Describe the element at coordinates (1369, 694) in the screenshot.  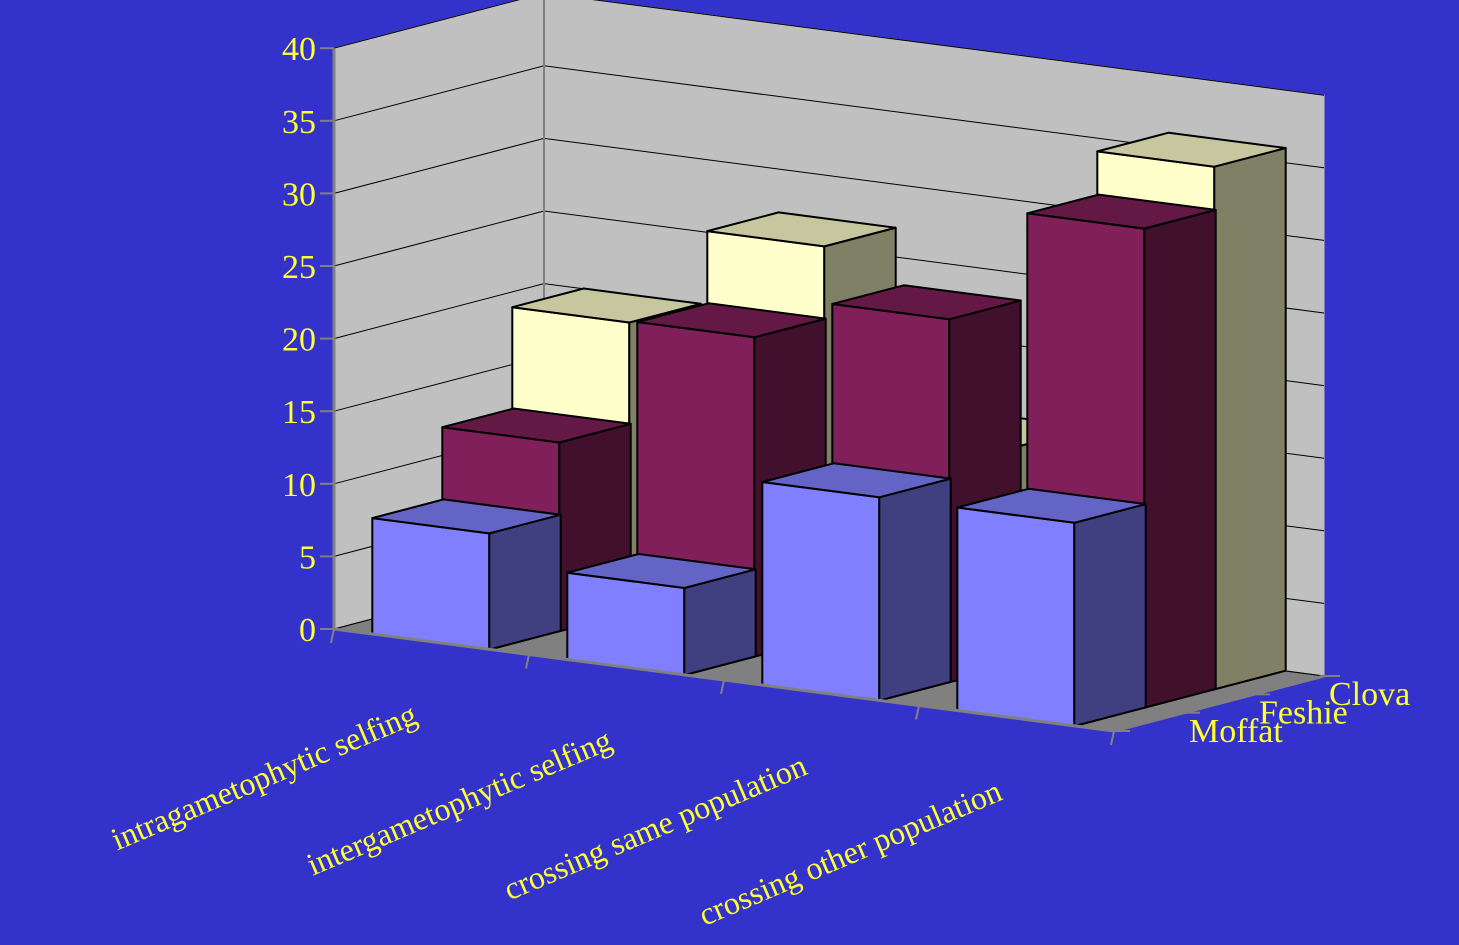
I see `series-label-clova: Clova` at that location.